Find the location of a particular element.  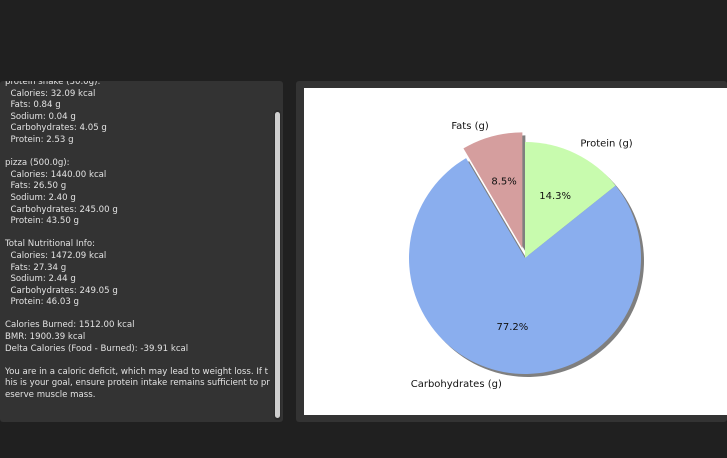

log-line: Sodium: 2.40 g is located at coordinates (40, 197).